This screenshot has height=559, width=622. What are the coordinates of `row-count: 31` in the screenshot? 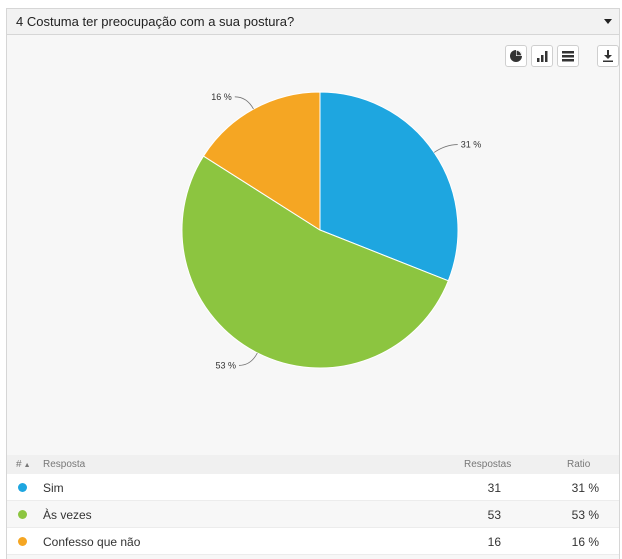 It's located at (494, 488).